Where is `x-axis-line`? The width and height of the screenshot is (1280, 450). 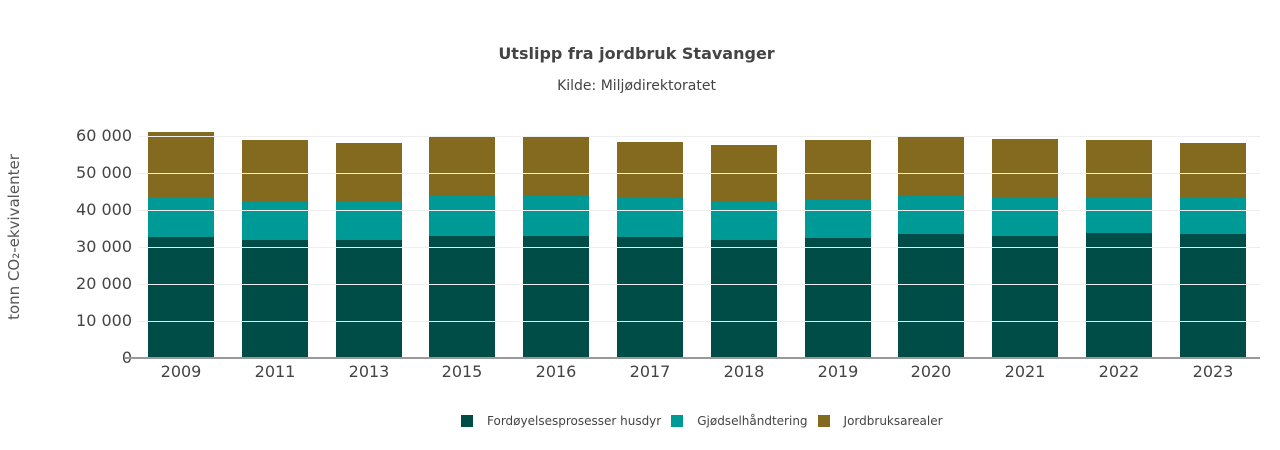
x-axis-line is located at coordinates (692, 358).